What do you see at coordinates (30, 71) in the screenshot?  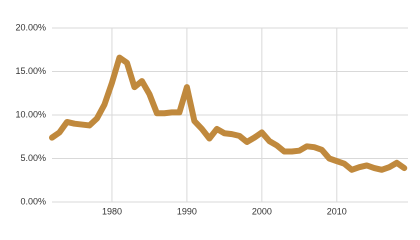 I see `y-tick-label: 15.00%` at bounding box center [30, 71].